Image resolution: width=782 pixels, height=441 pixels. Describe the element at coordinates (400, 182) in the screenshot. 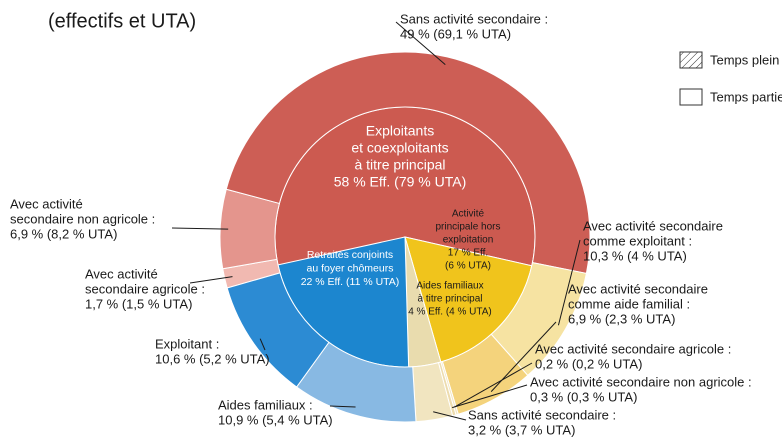

I see `inner-value-label: 58 % Eff. (79 % UTA)` at that location.